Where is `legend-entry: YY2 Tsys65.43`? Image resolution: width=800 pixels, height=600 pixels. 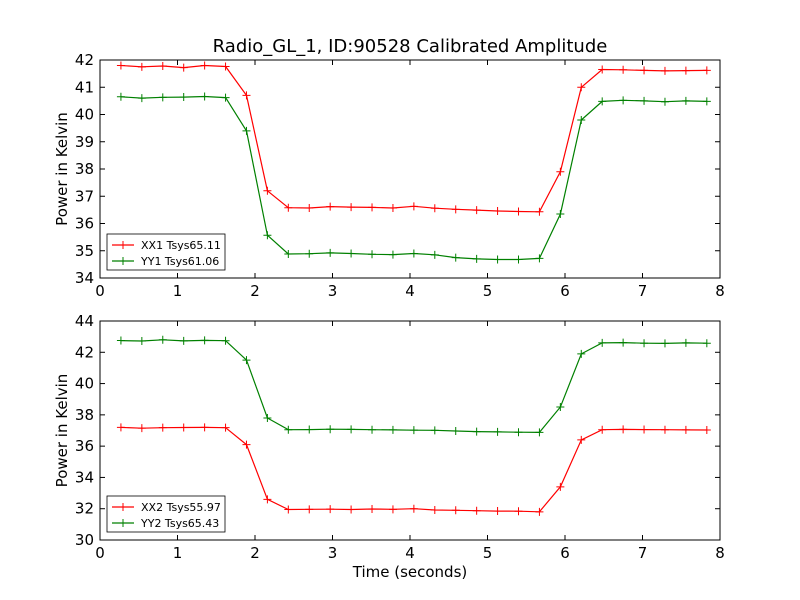 legend-entry: YY2 Tsys65.43 is located at coordinates (179, 523).